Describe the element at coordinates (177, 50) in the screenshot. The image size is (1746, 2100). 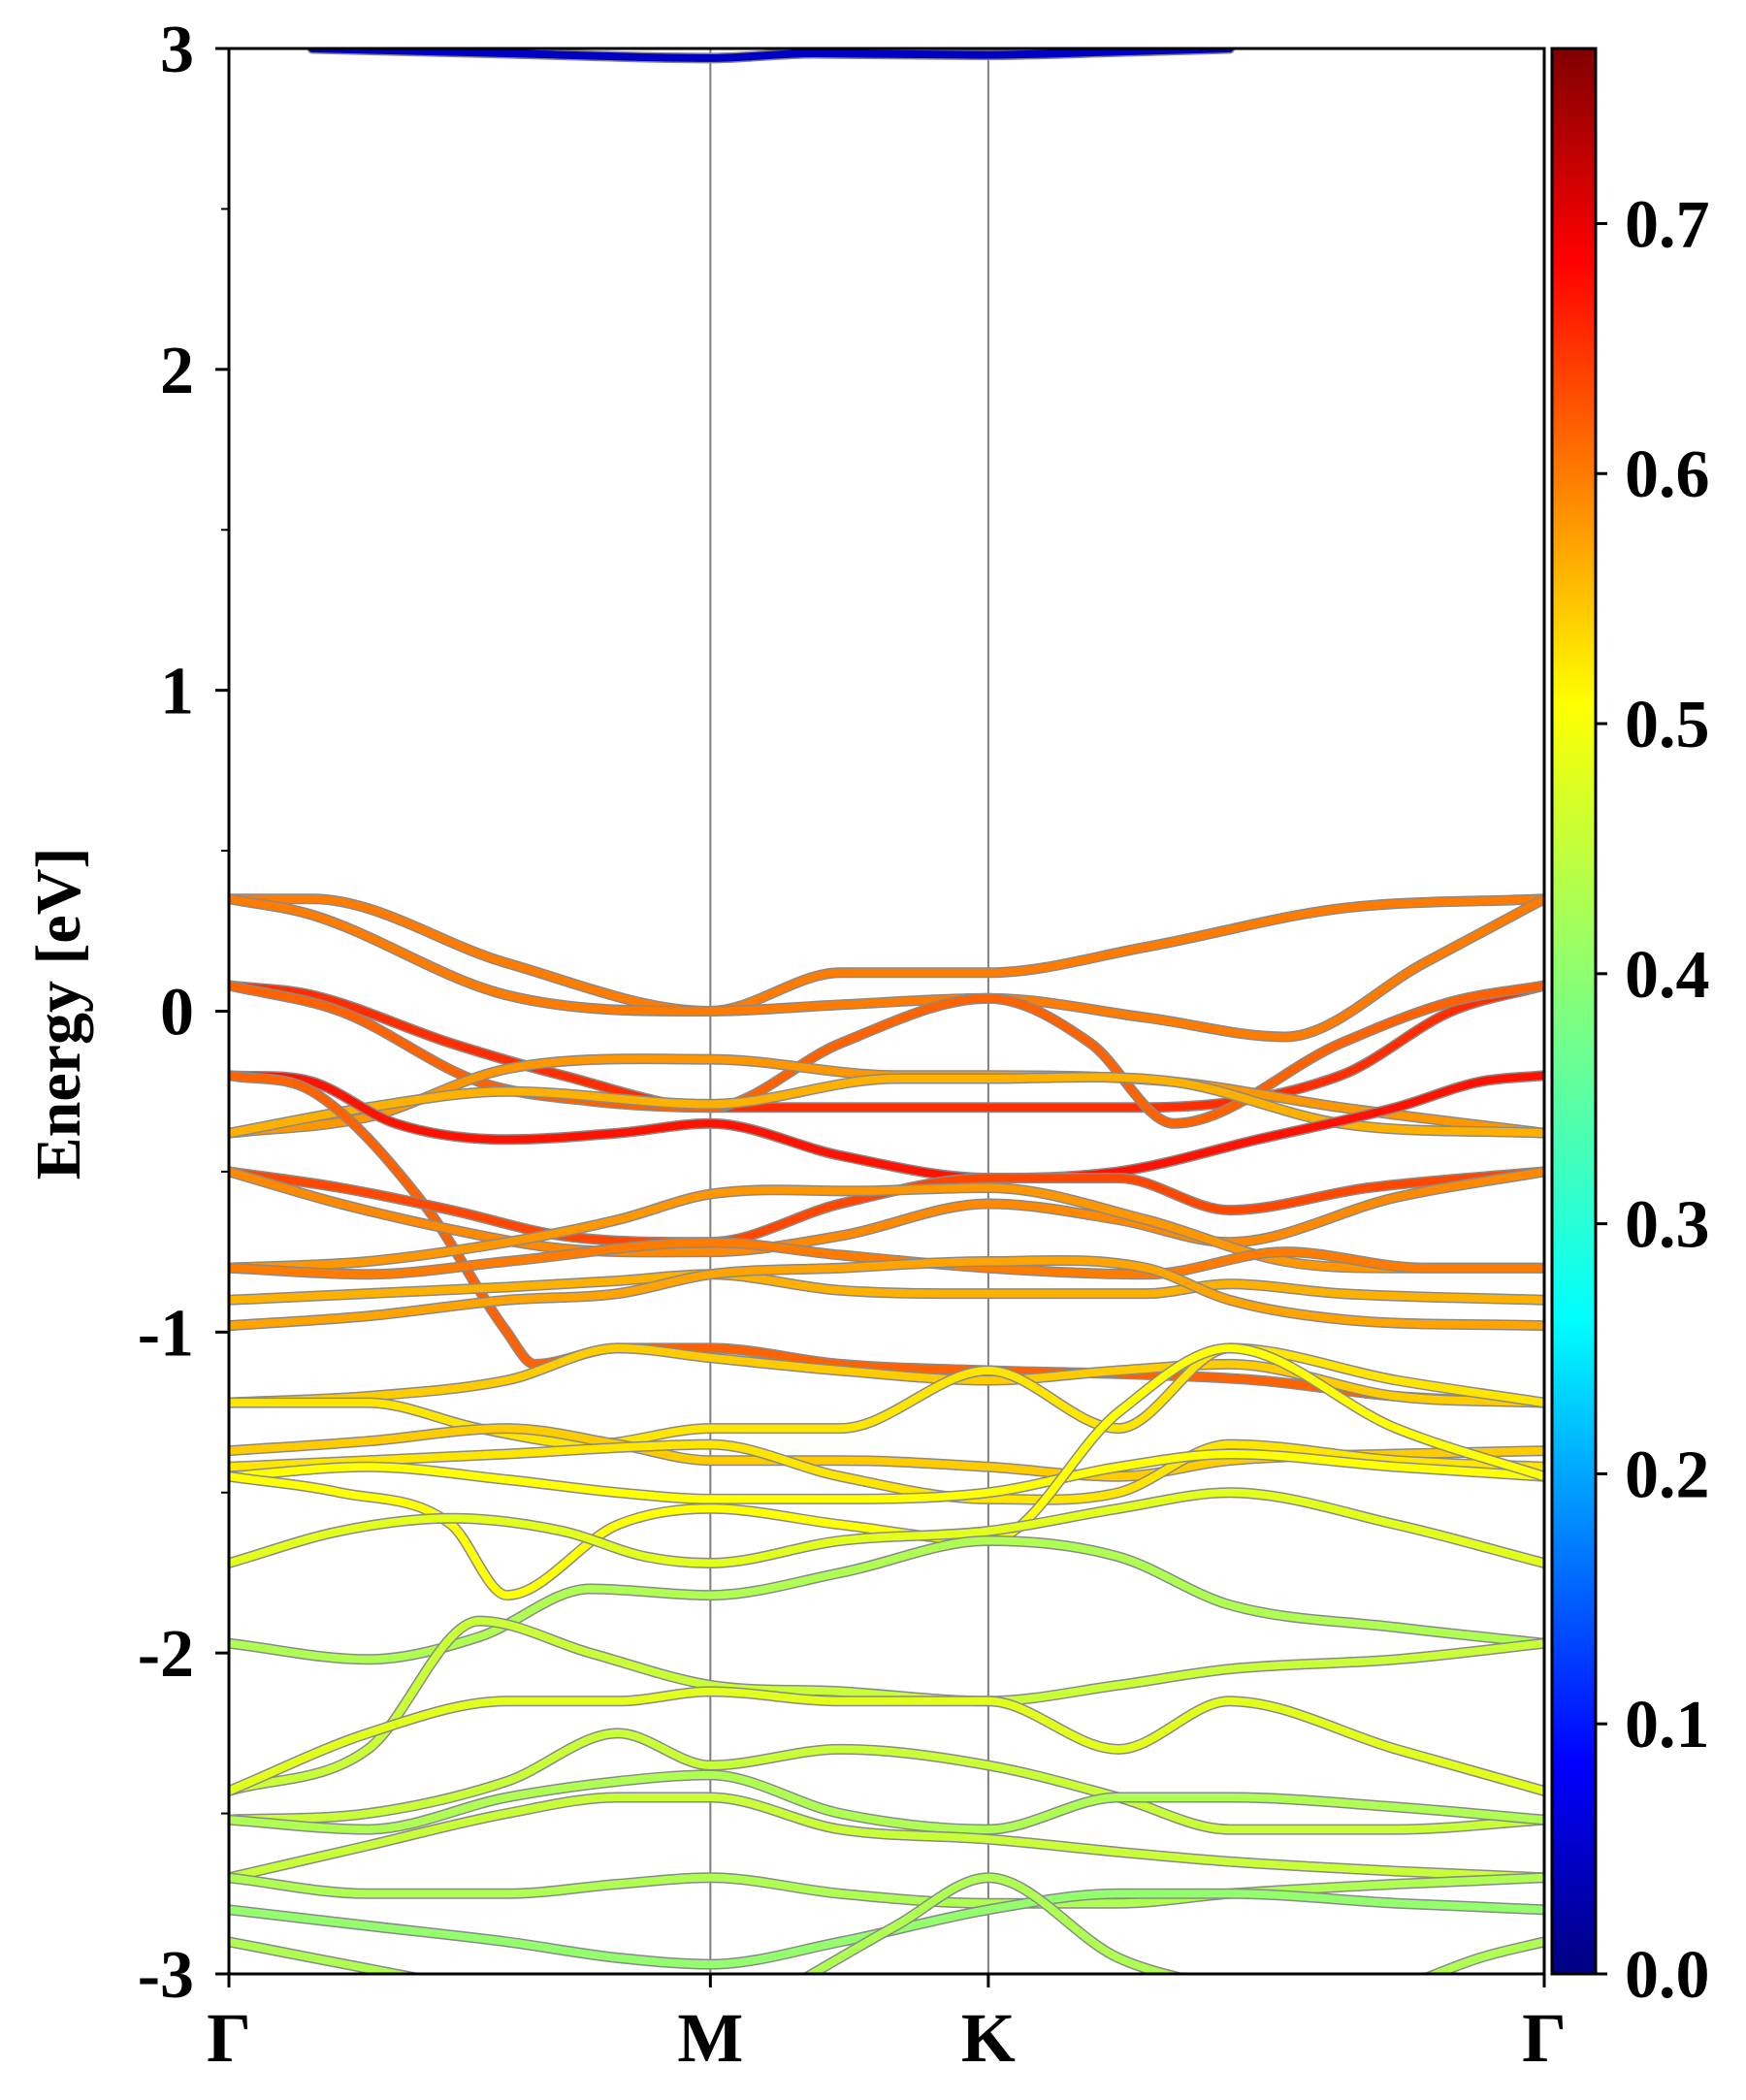
I see `y-tick-label-1: 3` at that location.